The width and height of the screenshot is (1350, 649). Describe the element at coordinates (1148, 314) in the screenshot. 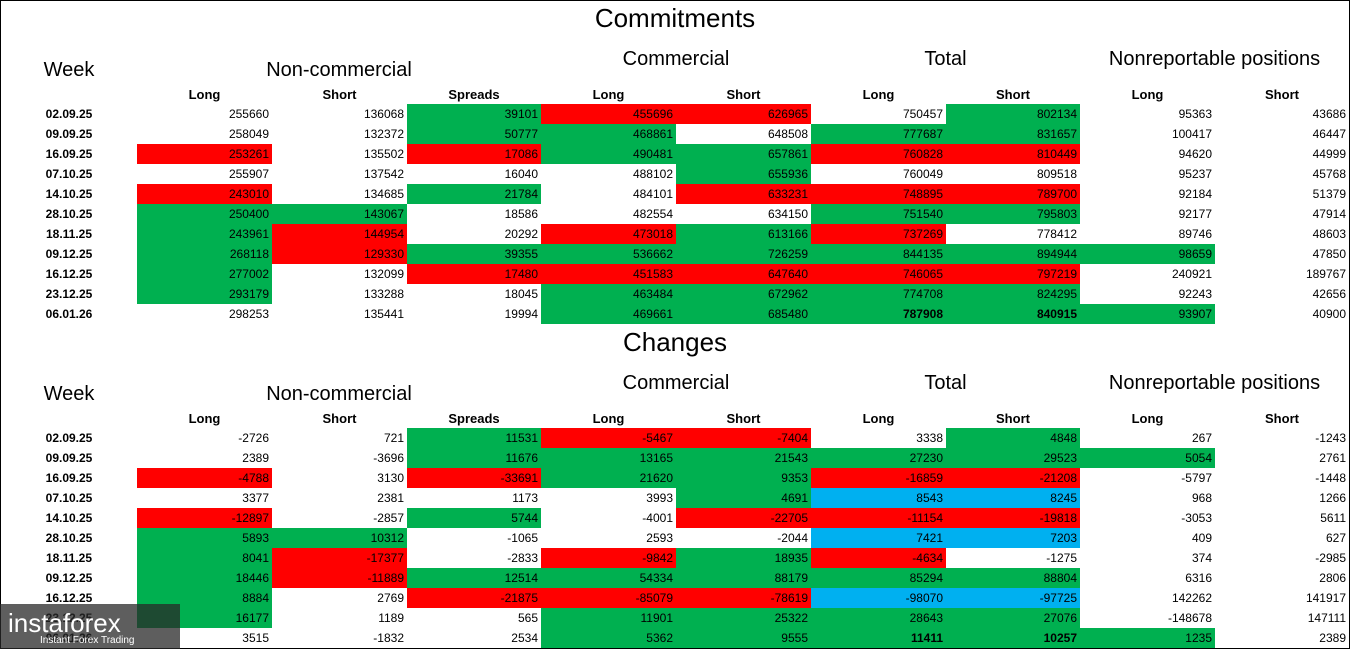

I see `value-cell: 93907` at that location.